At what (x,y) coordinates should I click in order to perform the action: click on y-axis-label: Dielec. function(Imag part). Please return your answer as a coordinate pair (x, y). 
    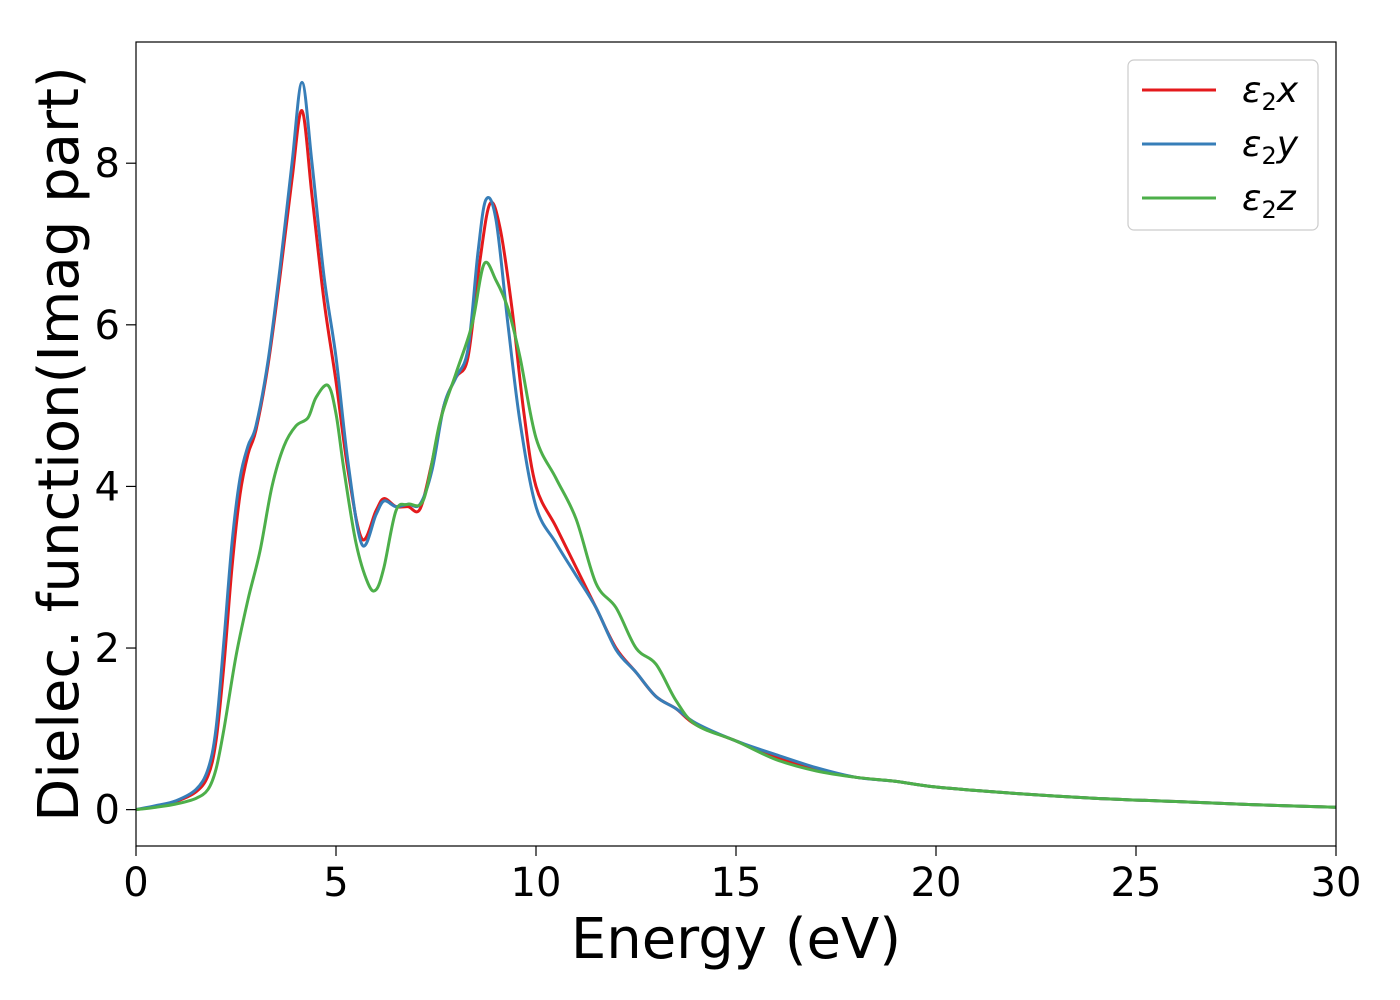
    Looking at the image, I should click on (59, 444).